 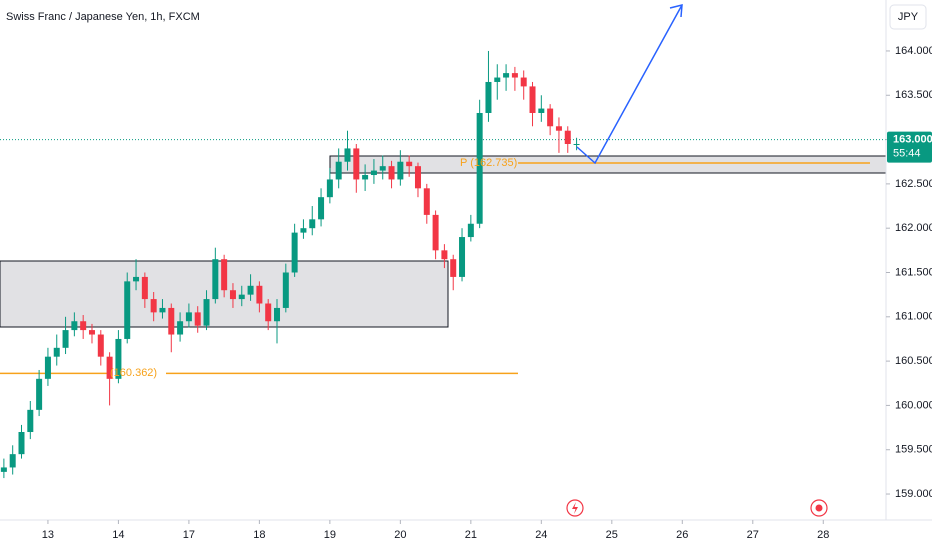 What do you see at coordinates (575, 508) in the screenshot?
I see `lightning-icon` at bounding box center [575, 508].